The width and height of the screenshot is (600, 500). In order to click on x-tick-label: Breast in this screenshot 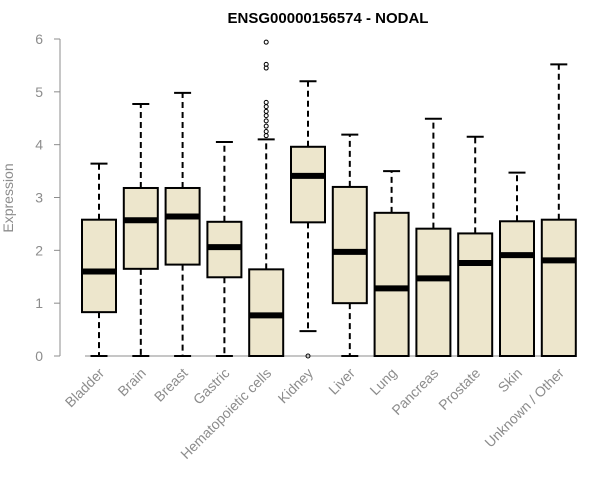, I will do `click(171, 385)`.